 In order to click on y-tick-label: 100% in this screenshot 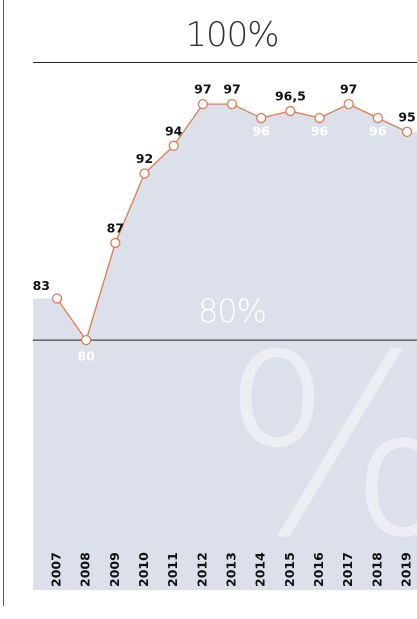, I will do `click(231, 35)`.